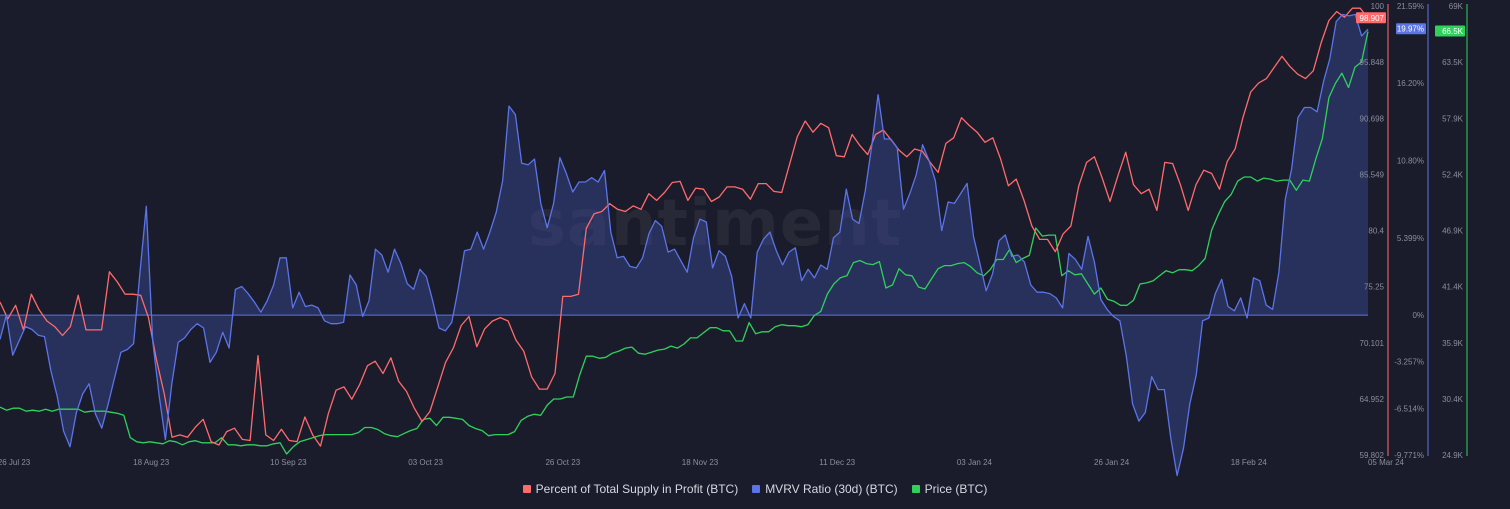  I want to click on mvrv-axis-tick-label: -9.771%, so click(1409, 455).